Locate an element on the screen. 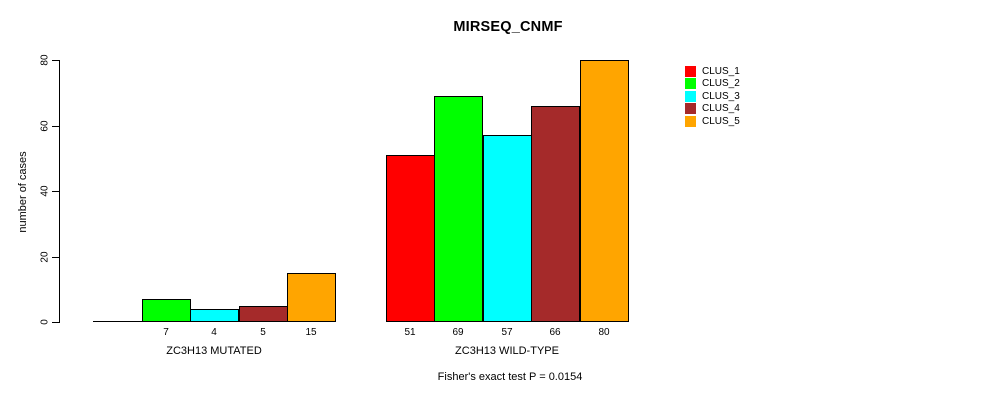  legend-label: CLUS_4 is located at coordinates (721, 108).